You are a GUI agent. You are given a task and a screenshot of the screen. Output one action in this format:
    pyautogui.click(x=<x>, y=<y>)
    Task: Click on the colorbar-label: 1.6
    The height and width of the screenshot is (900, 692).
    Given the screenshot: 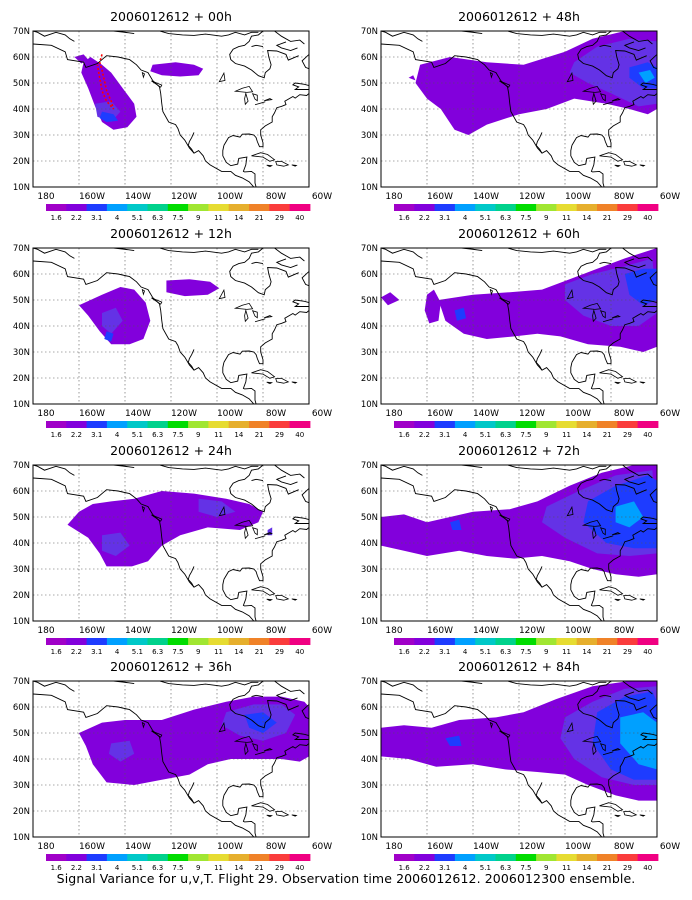 What is the action you would take?
    pyautogui.click(x=57, y=435)
    